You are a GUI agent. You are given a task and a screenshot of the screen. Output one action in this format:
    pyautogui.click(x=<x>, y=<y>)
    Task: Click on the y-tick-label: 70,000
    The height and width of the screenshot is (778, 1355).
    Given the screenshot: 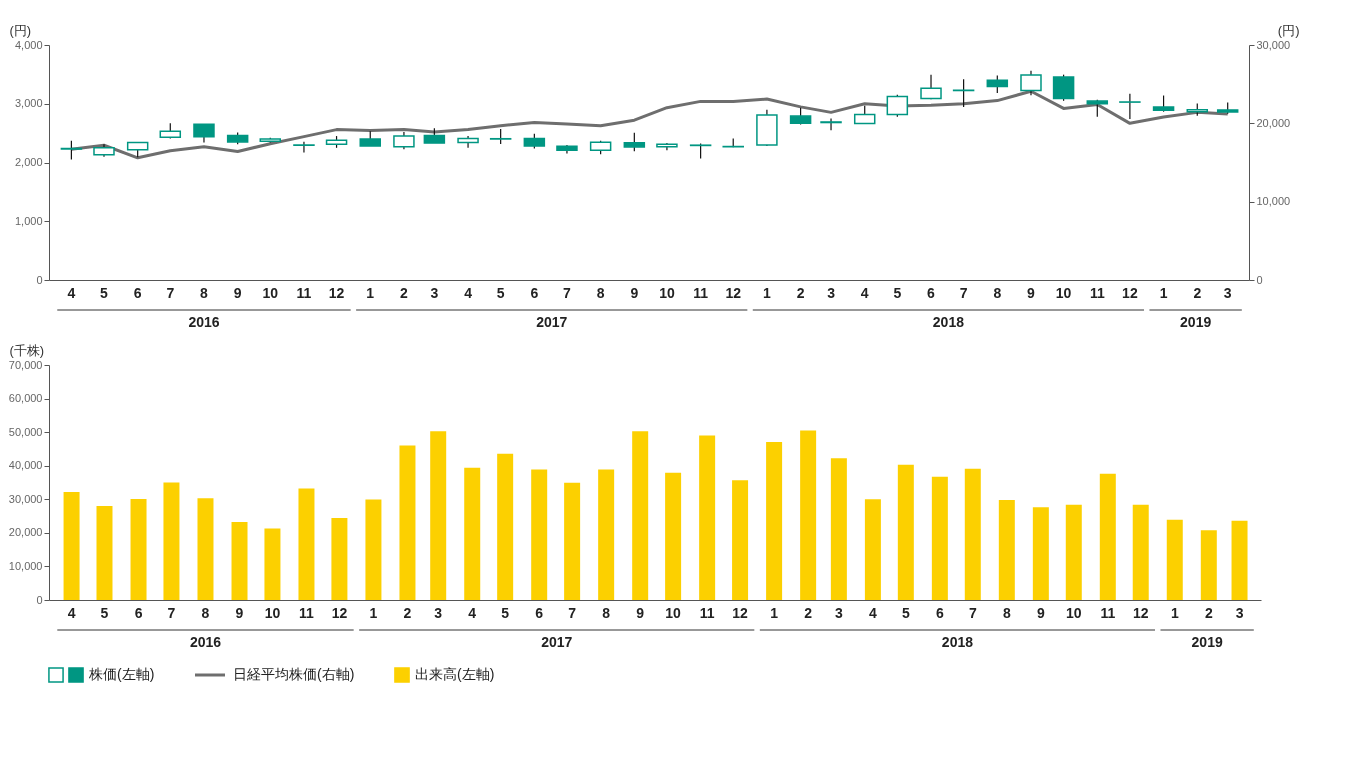 What is the action you would take?
    pyautogui.click(x=25, y=364)
    